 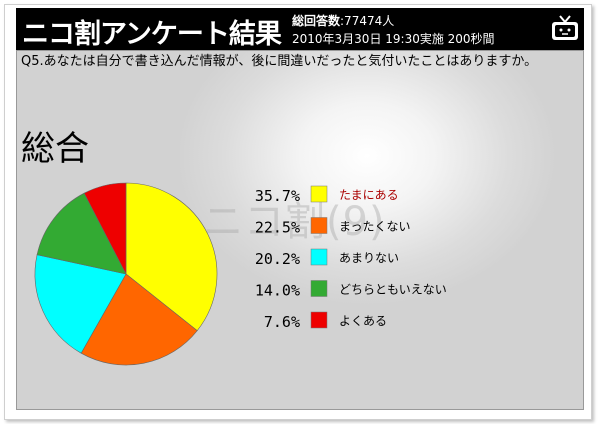 What do you see at coordinates (565, 27) in the screenshot?
I see `niconico-tv-icon` at bounding box center [565, 27].